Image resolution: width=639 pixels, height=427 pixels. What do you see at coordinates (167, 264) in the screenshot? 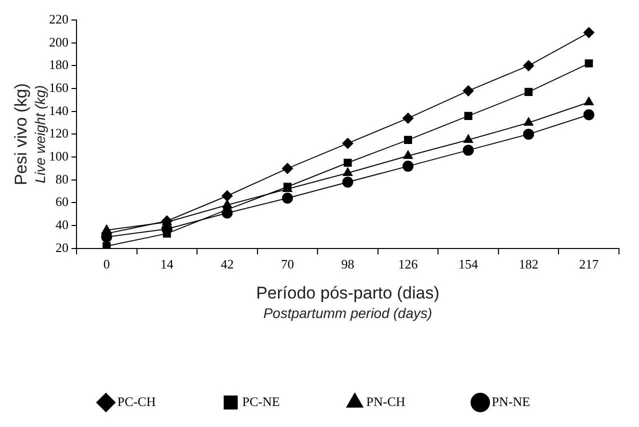
I see `x-tick-label: 14` at bounding box center [167, 264].